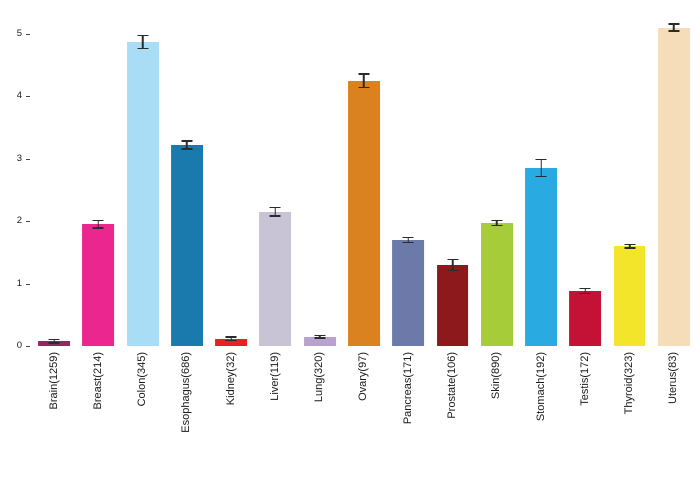 This screenshot has height=480, width=700. What do you see at coordinates (673, 378) in the screenshot?
I see `x-tick-label: Uterus(83)` at bounding box center [673, 378].